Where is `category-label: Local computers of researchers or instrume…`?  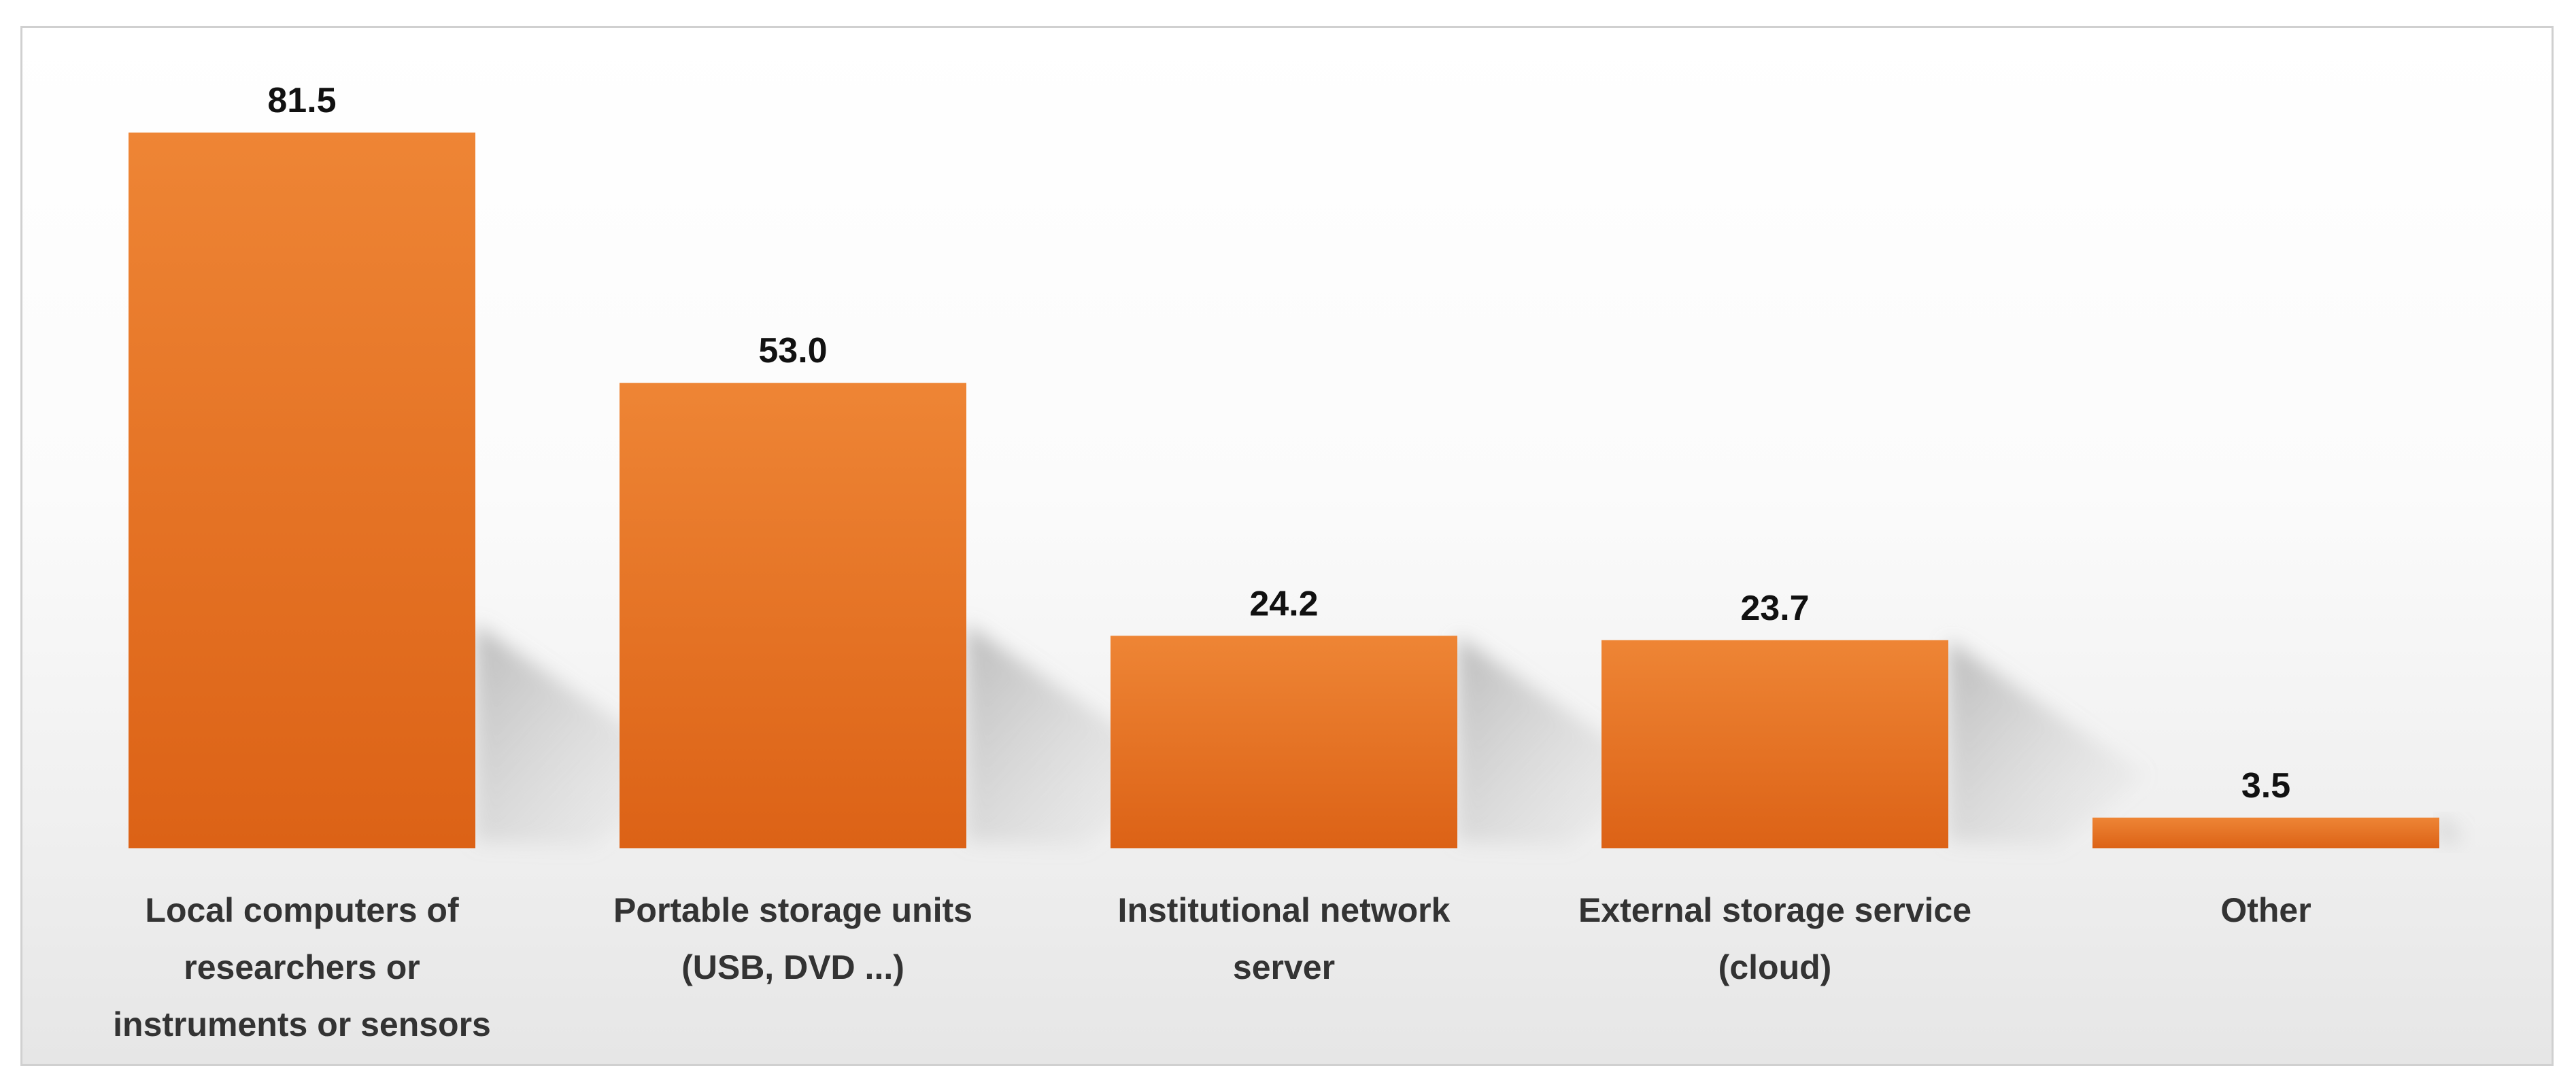 category-label: Local computers of researchers or instrume… is located at coordinates (302, 967).